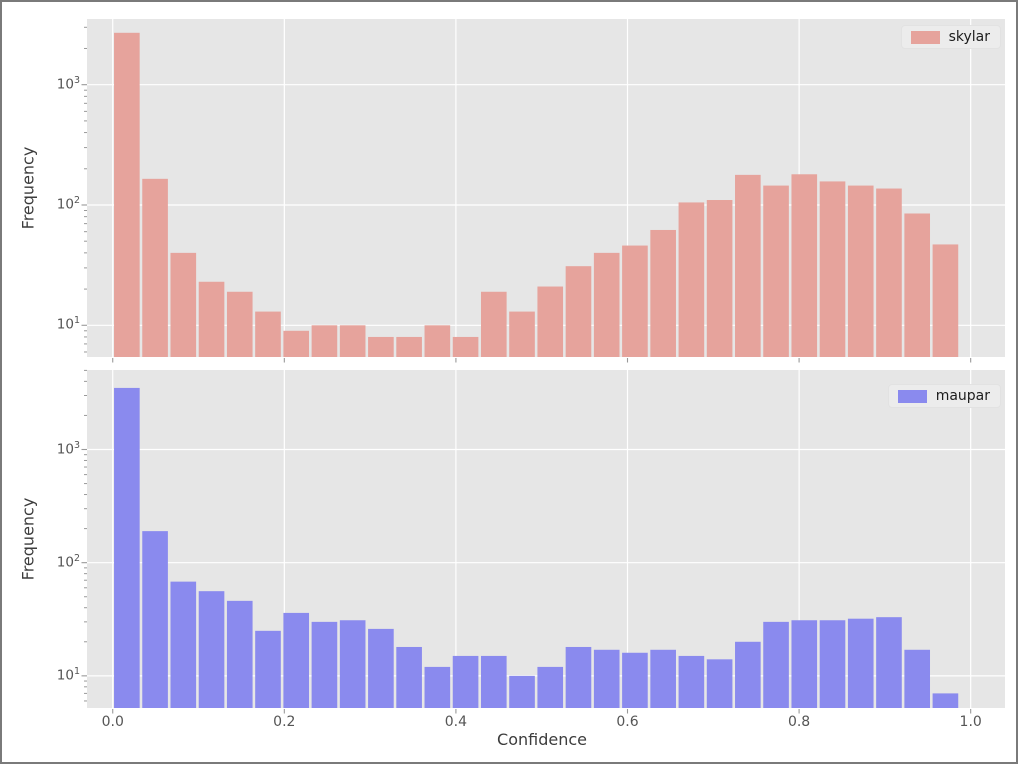  What do you see at coordinates (799, 722) in the screenshot?
I see `x-tick-label: 0.8` at bounding box center [799, 722].